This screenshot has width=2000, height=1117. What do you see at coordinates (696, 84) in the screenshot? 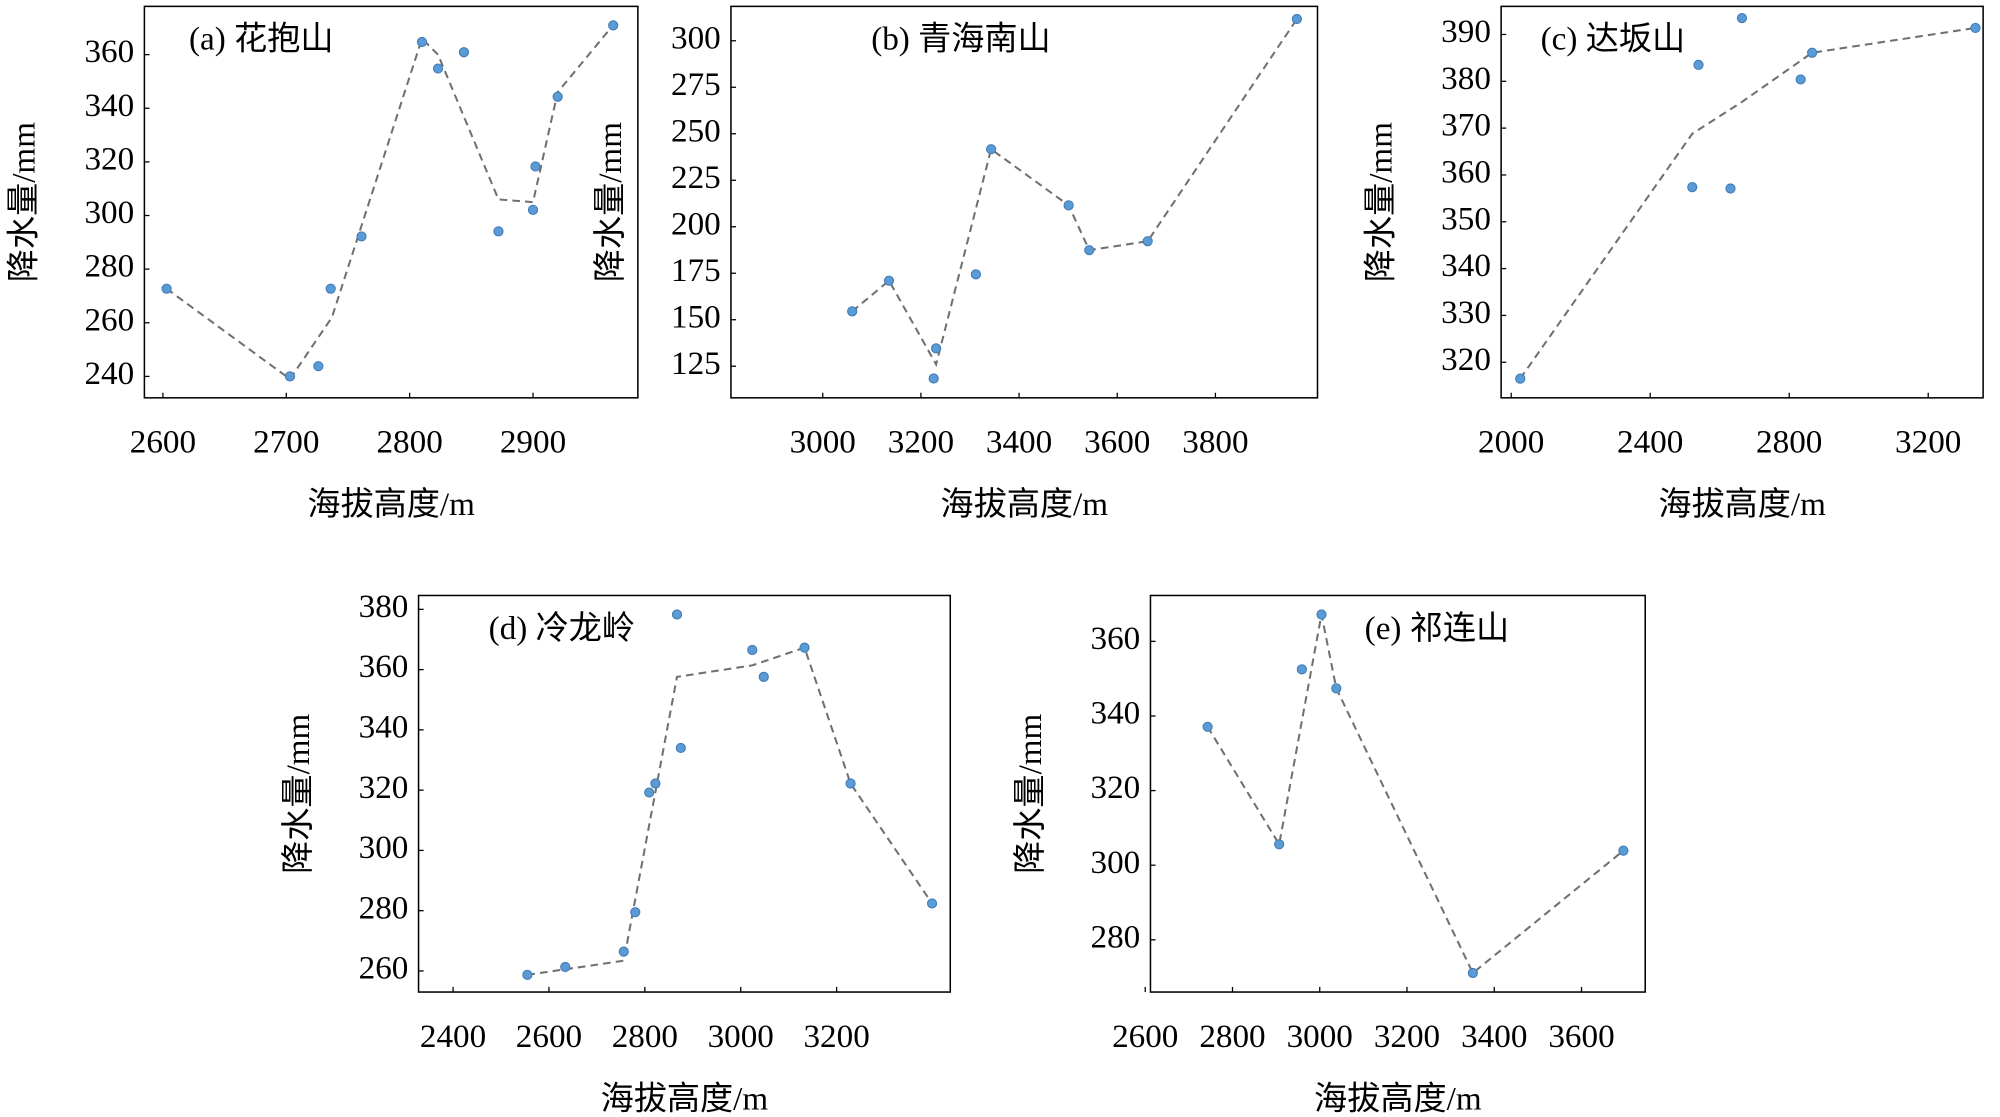
I see `y-tick-label: 275` at bounding box center [696, 84].